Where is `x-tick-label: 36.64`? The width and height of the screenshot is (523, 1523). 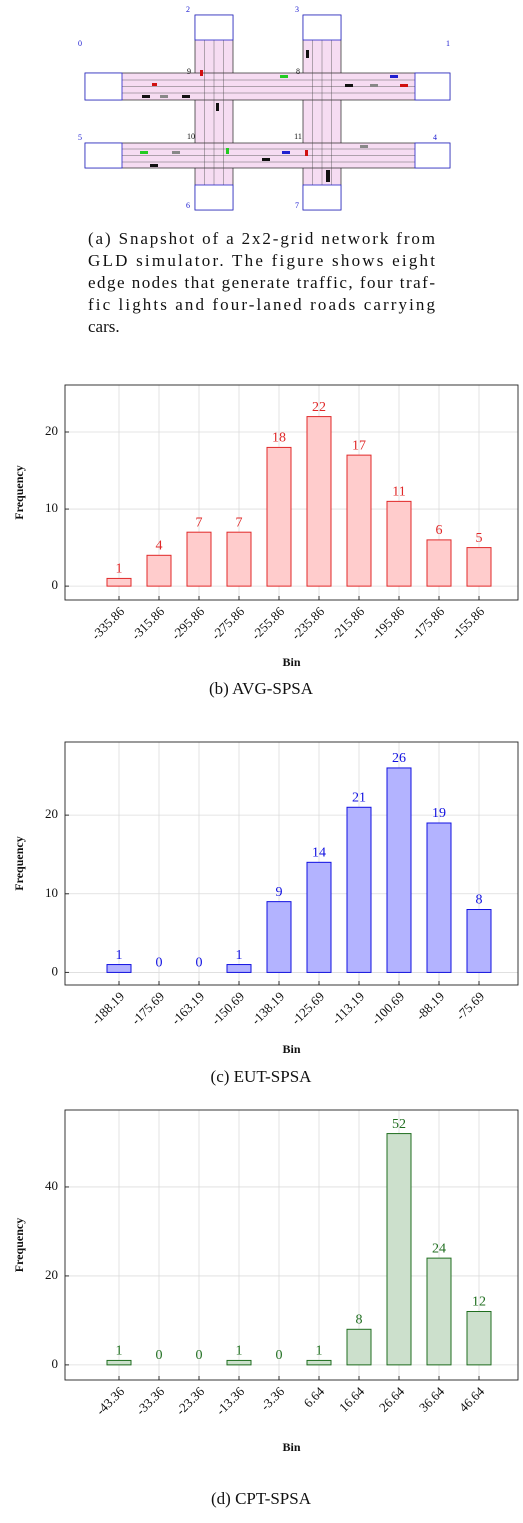
x-tick-label: 36.64 is located at coordinates (432, 1399).